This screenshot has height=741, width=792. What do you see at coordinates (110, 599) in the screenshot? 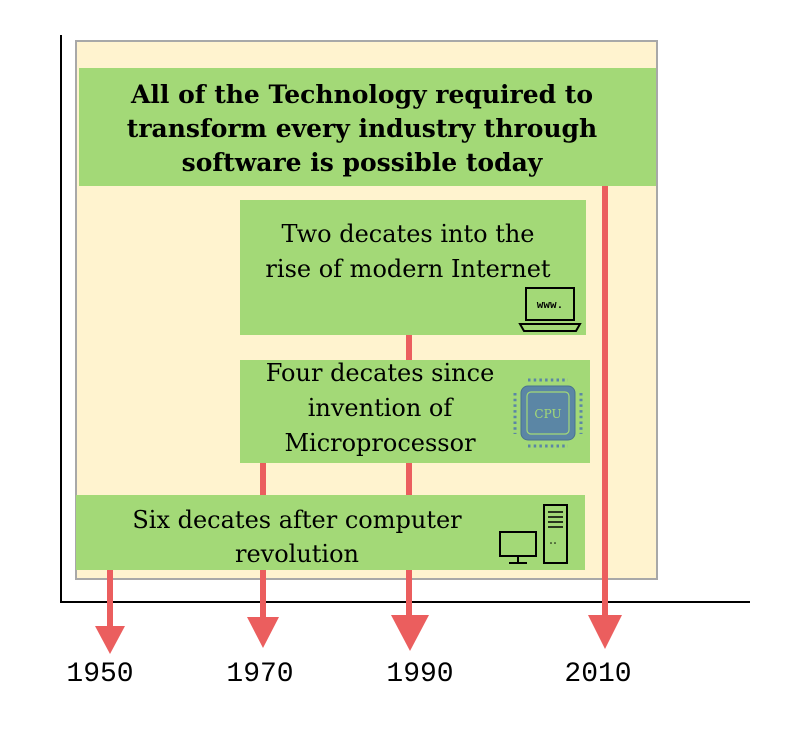
I see `arrow-shaft-1950` at bounding box center [110, 599].